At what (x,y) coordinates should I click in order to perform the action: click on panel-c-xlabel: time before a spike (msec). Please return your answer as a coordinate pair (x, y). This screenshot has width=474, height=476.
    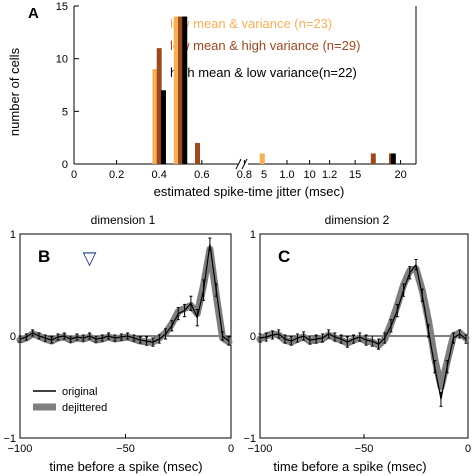
    Looking at the image, I should click on (349, 466).